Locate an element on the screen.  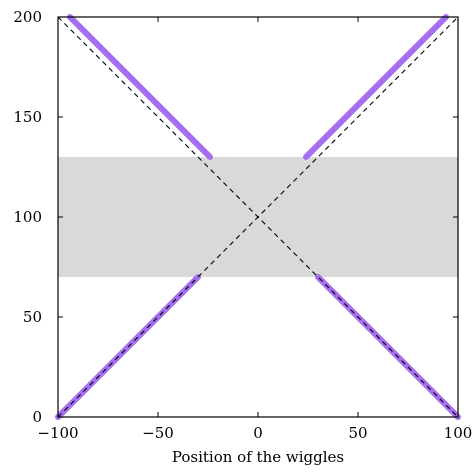
x-tick-label: 50 is located at coordinates (357, 433).